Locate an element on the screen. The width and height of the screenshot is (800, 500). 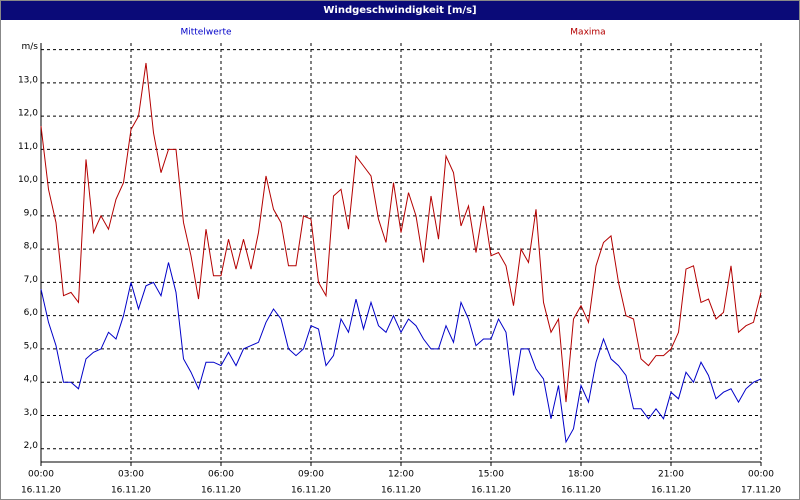
x-tick-date: 17.11.20 is located at coordinates (761, 491).